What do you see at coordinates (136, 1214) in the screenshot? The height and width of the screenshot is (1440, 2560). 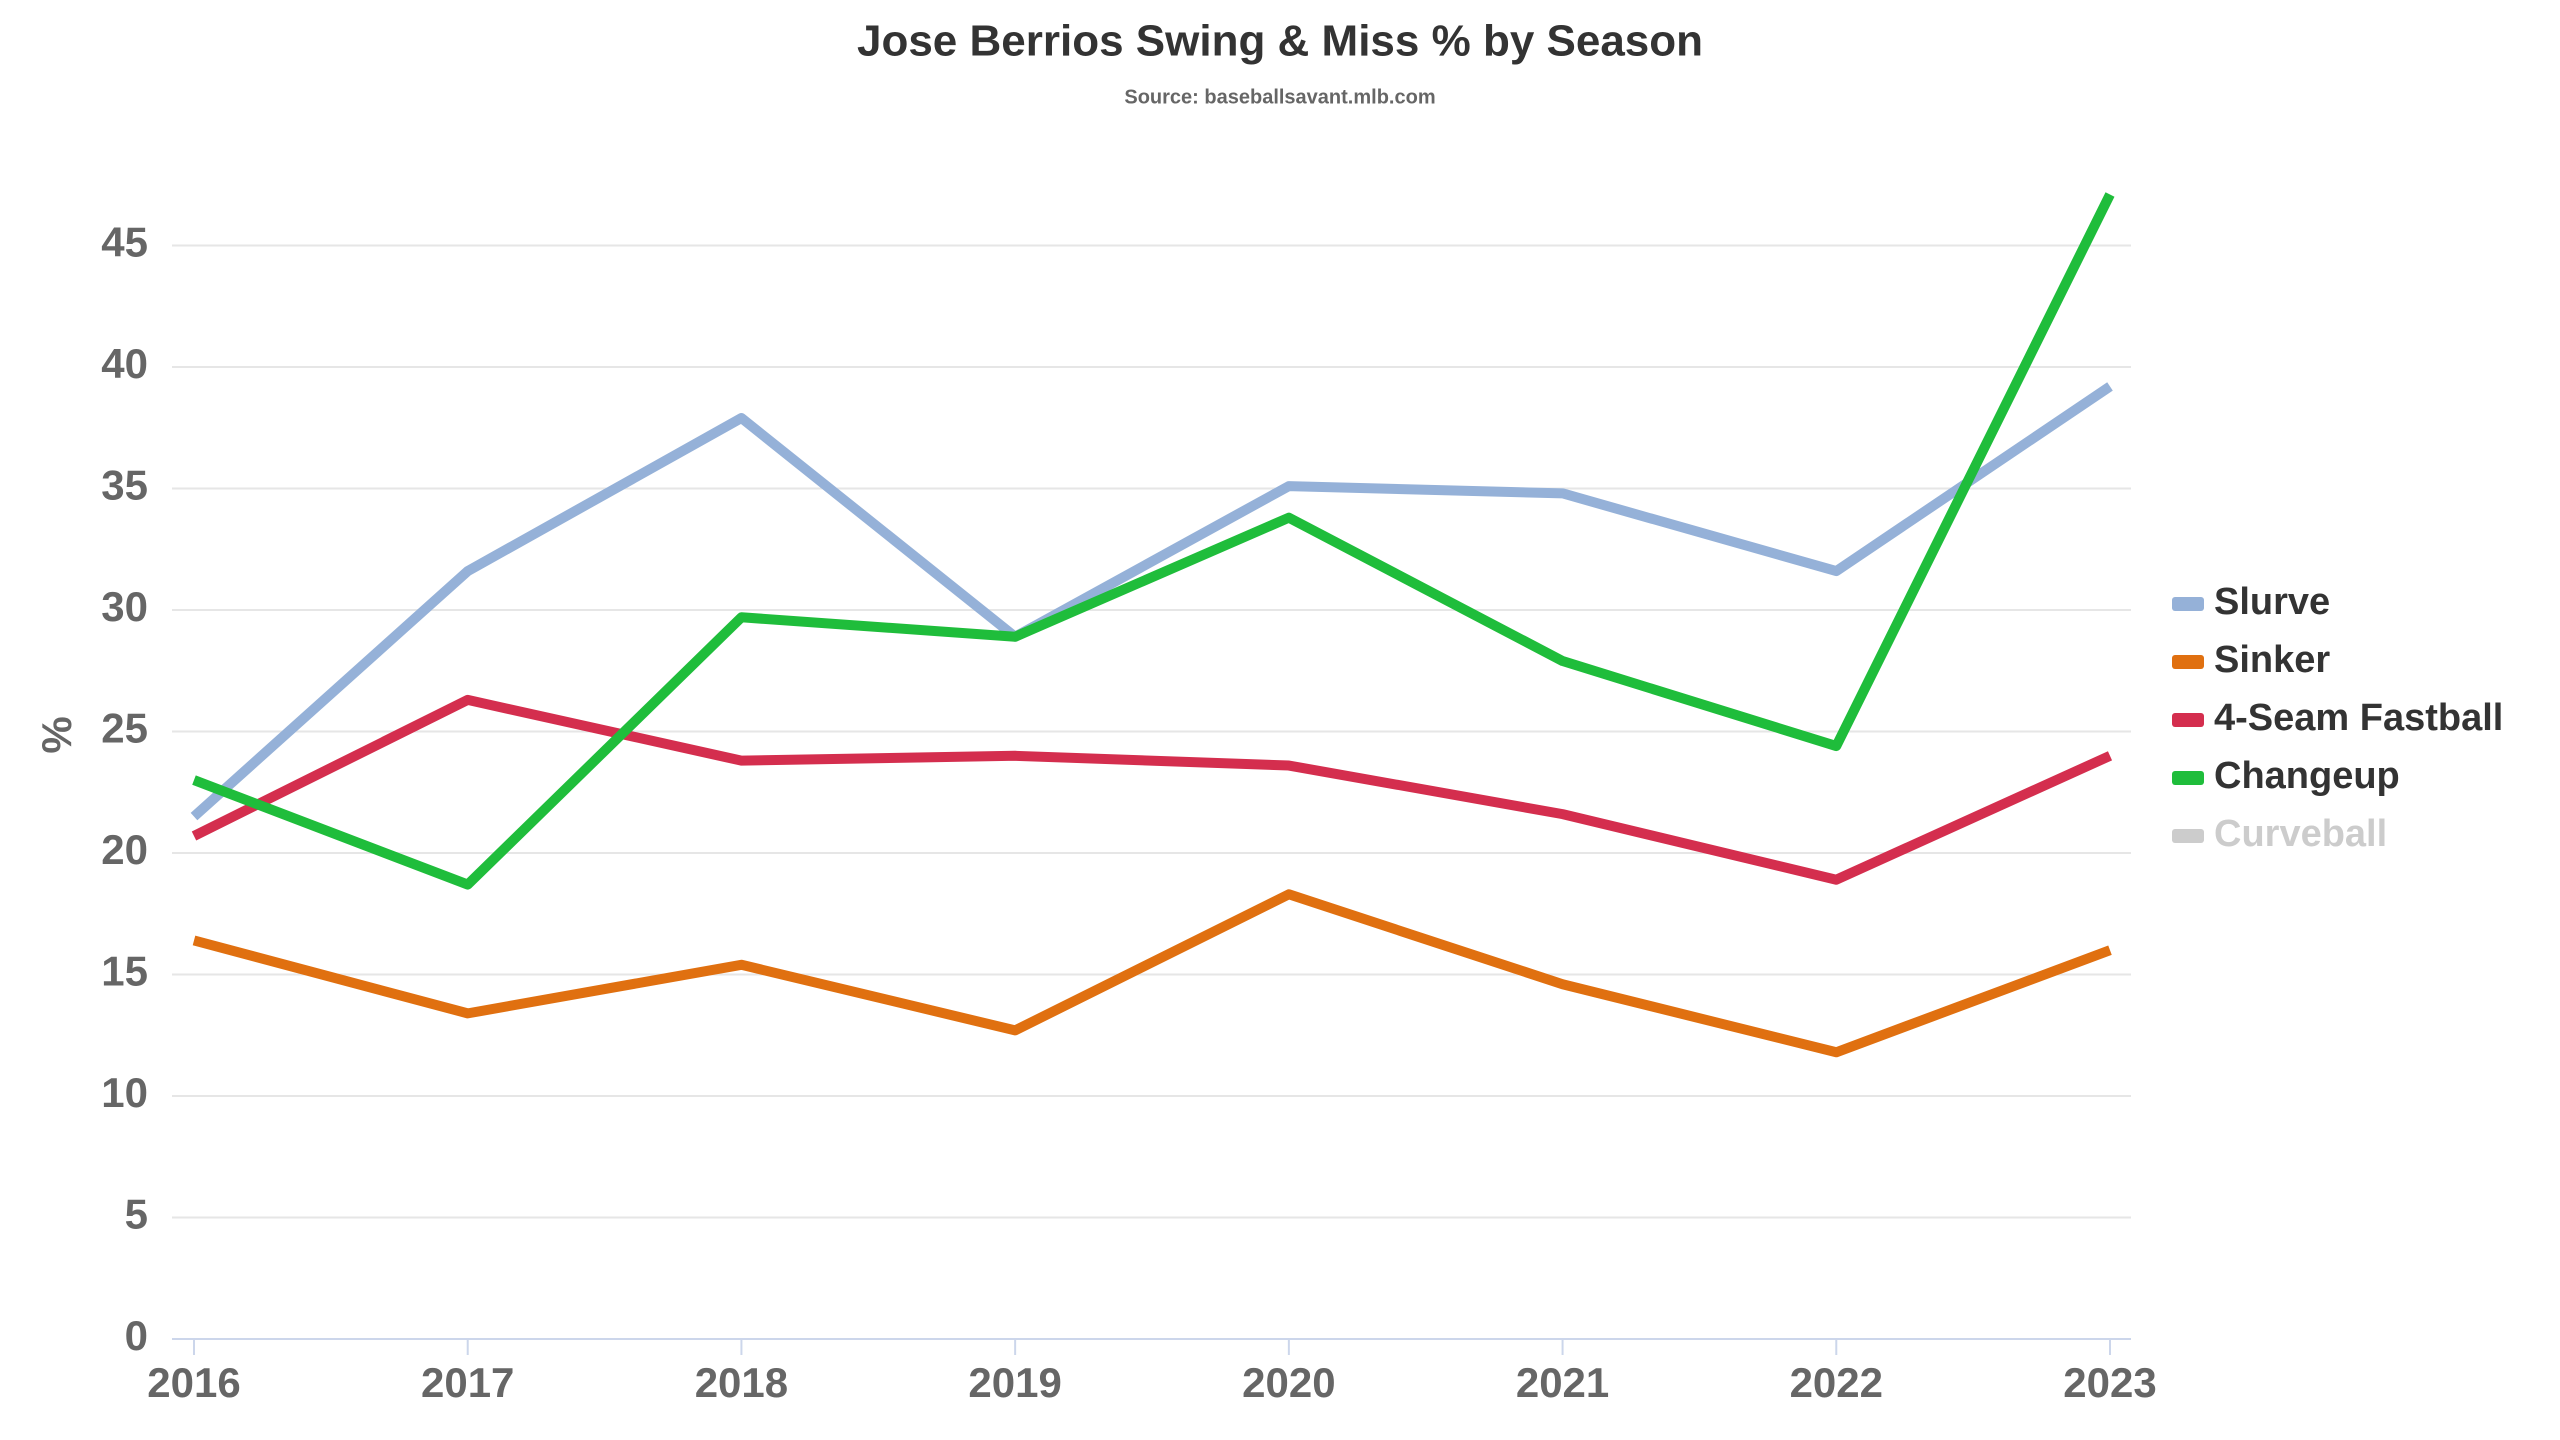 I see `y-tick-label: 5` at bounding box center [136, 1214].